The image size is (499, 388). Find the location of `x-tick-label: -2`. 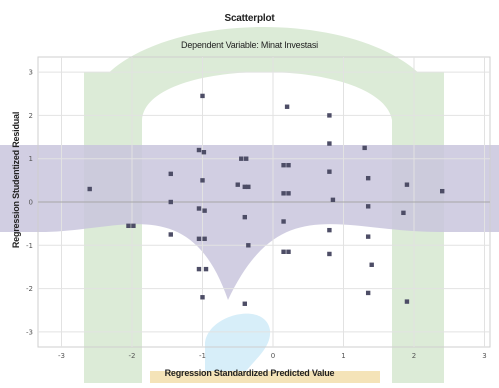

x-tick-label: -2 is located at coordinates (132, 356).